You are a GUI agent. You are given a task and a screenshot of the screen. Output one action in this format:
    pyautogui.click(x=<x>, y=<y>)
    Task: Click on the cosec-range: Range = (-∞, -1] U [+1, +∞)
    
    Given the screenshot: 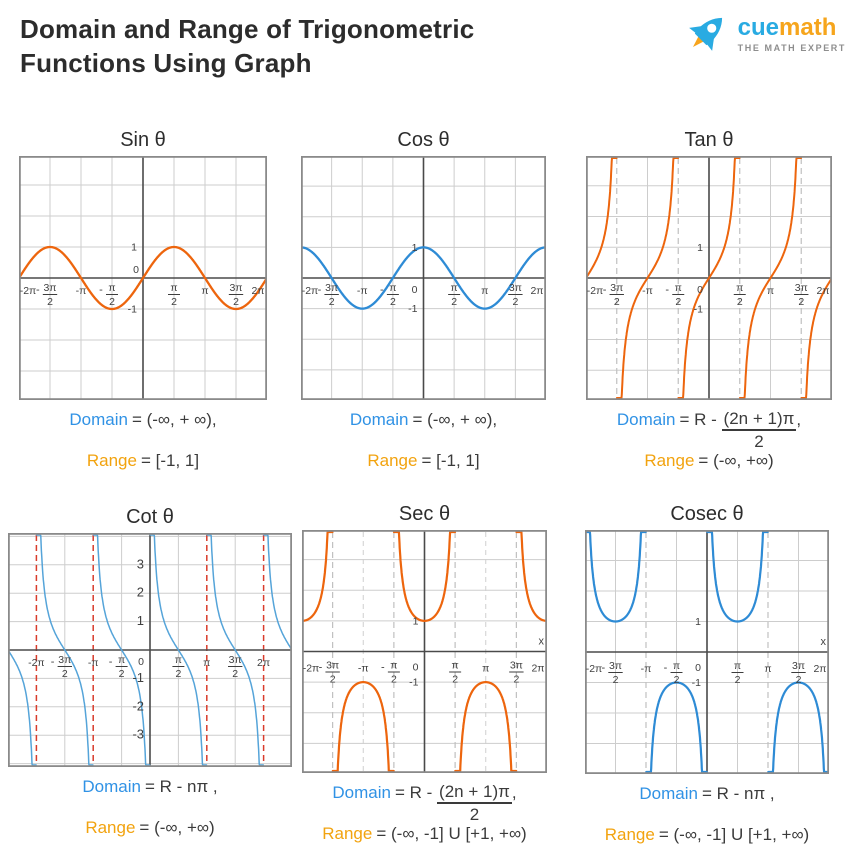 What is the action you would take?
    pyautogui.click(x=707, y=836)
    